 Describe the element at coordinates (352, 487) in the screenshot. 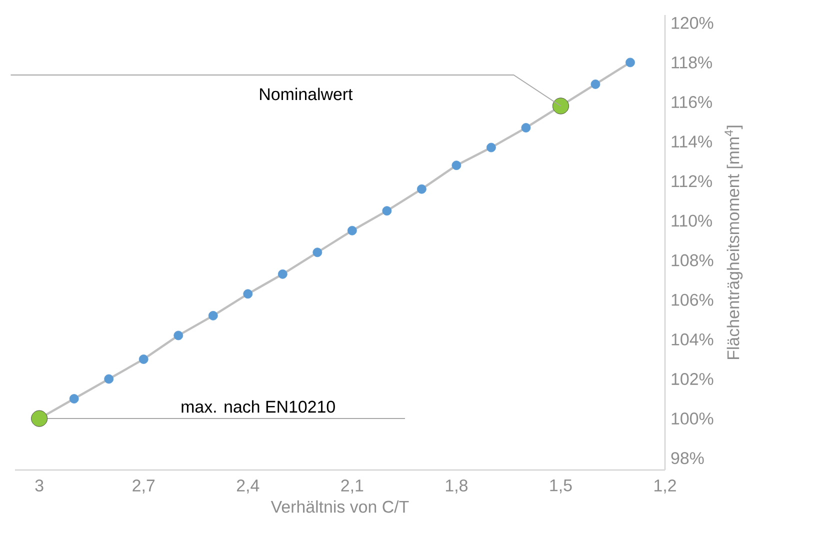

I see `x-tick-label: 2,1` at that location.